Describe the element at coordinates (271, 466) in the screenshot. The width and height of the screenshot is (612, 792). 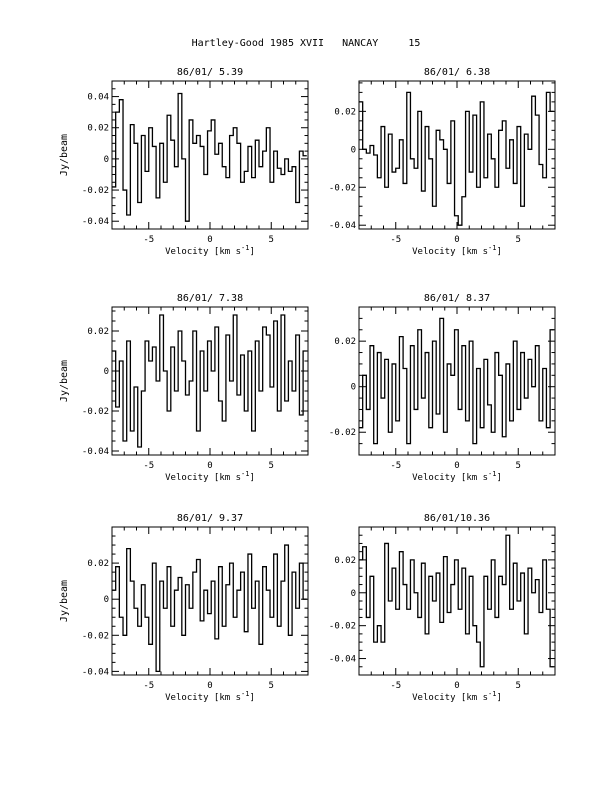
I see `chart-3-xtick-label: 5` at that location.